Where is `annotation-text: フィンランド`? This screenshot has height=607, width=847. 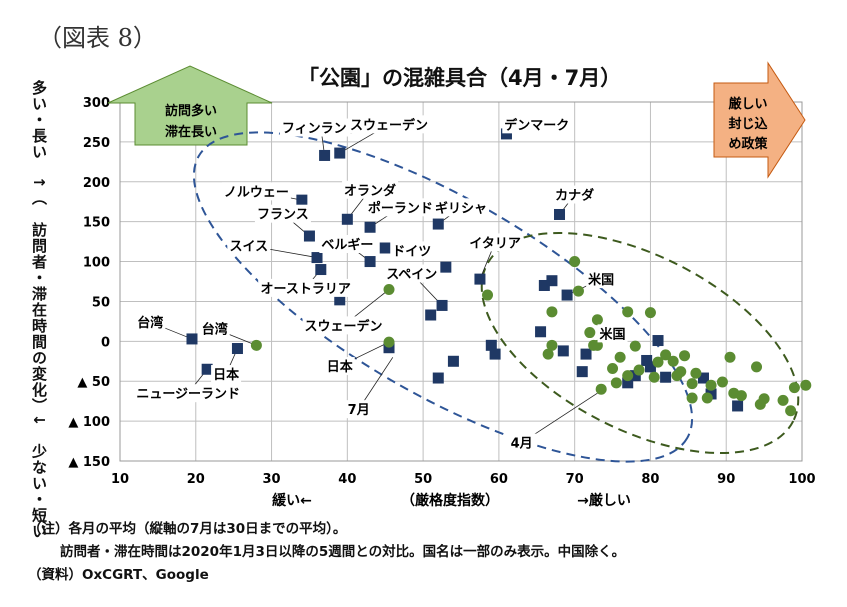
annotation-text: フィンランド is located at coordinates (321, 129).